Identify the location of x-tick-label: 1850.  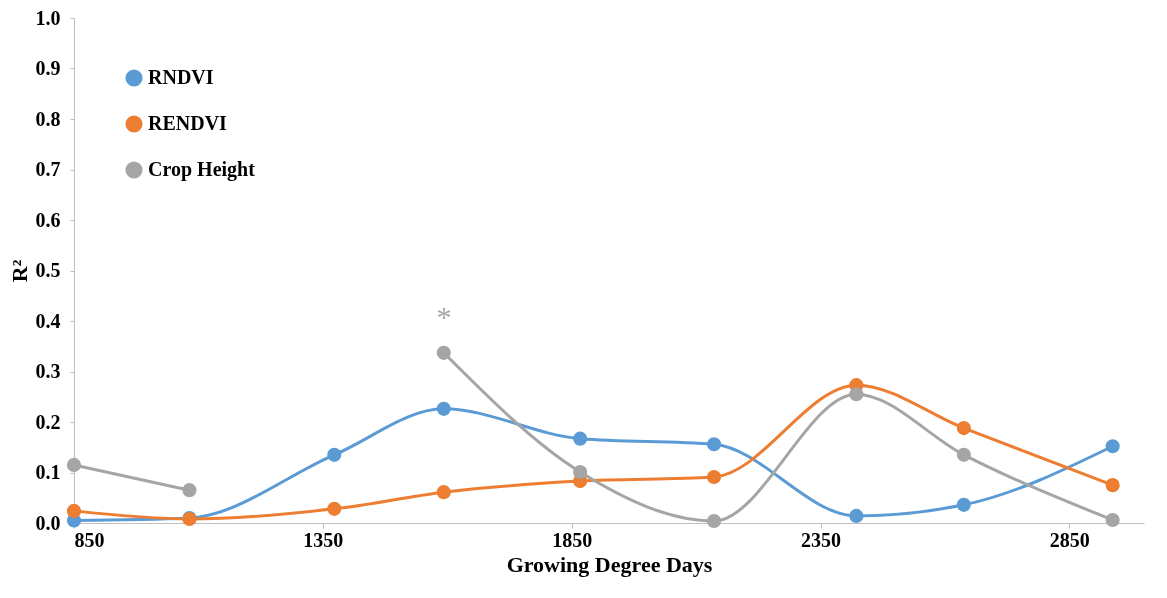
(572, 539).